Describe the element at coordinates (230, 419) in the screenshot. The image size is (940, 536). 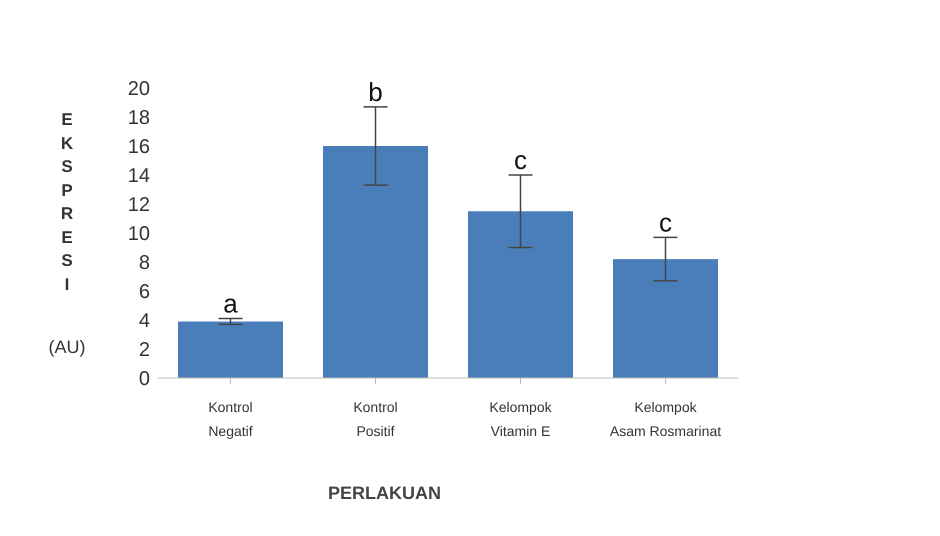
I see `x-tick-label: Kontrol Negatif` at that location.